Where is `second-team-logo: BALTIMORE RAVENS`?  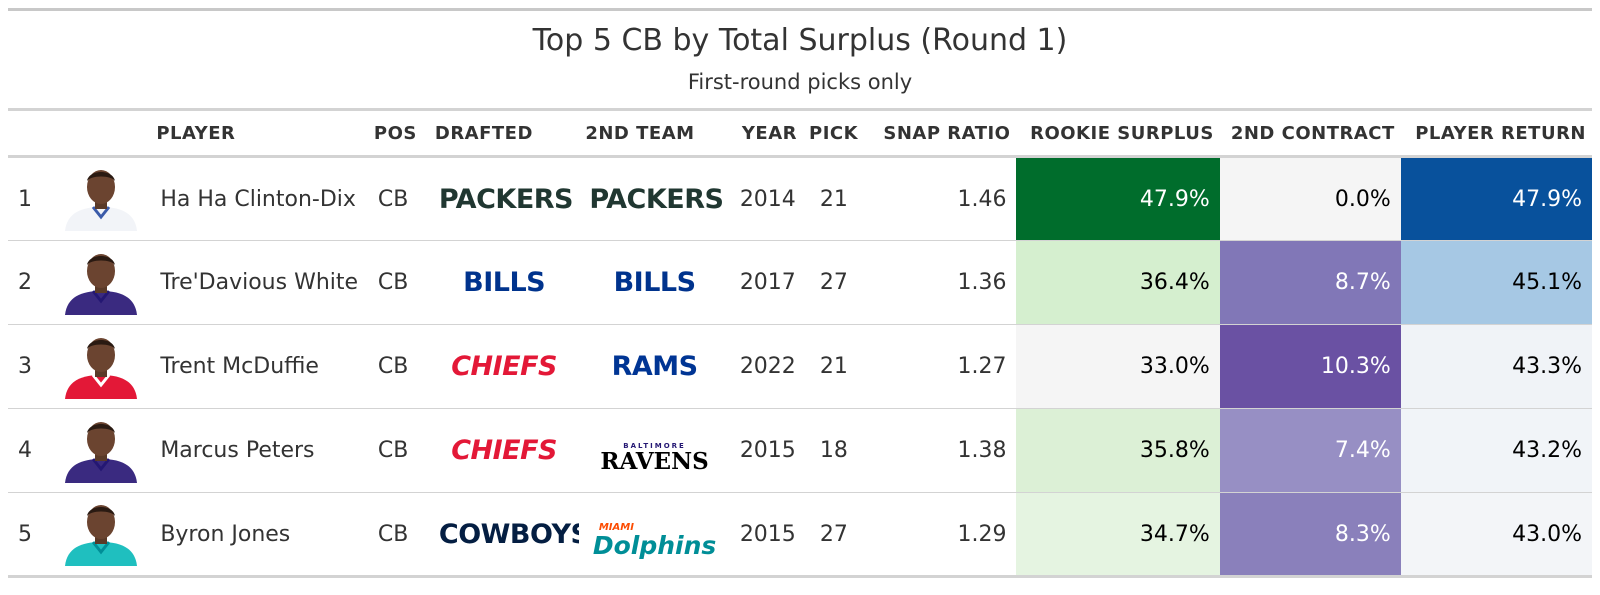 second-team-logo: BALTIMORE RAVENS is located at coordinates (654, 451).